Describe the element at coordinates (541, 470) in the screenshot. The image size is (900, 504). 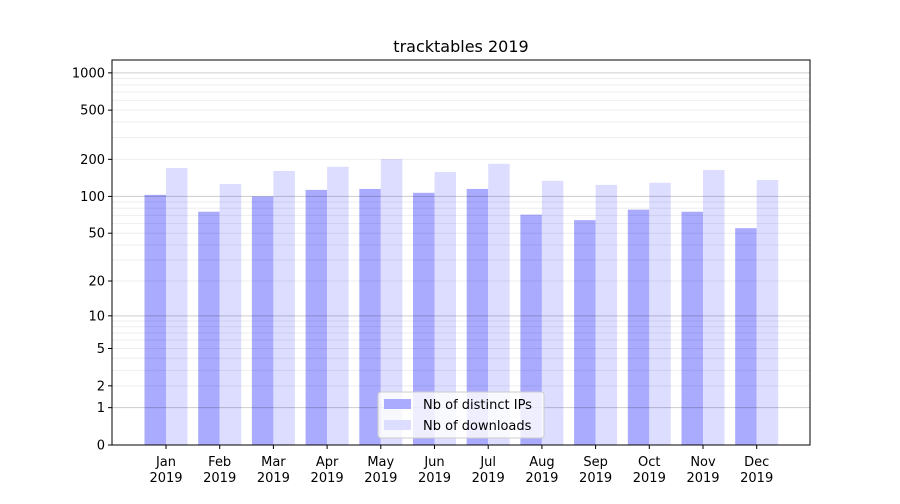
I see `x-tick-label: Aug 2019` at that location.